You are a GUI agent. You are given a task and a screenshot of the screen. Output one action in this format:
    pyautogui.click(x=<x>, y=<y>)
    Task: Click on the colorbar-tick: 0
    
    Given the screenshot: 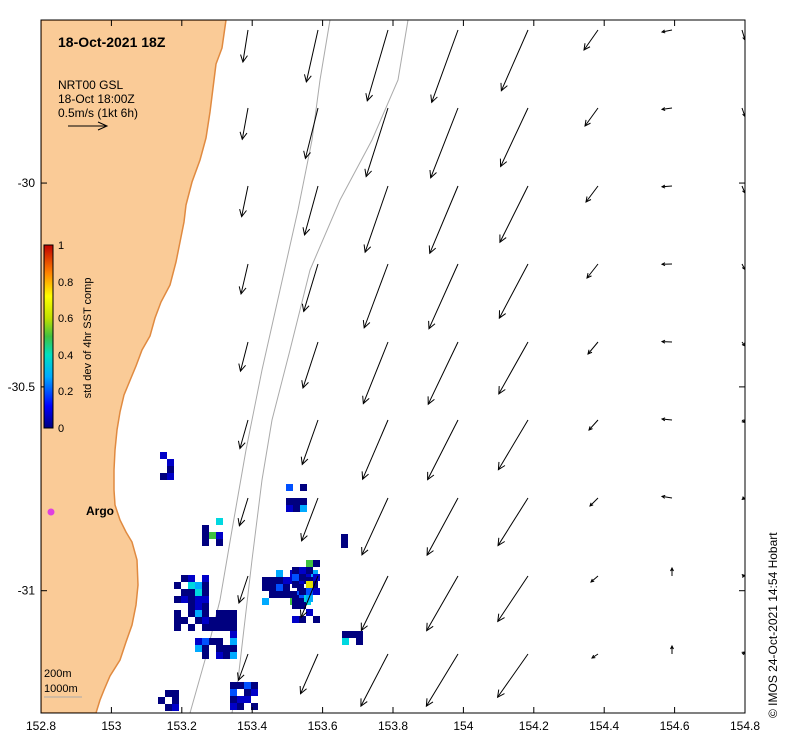 What is the action you would take?
    pyautogui.click(x=61, y=429)
    